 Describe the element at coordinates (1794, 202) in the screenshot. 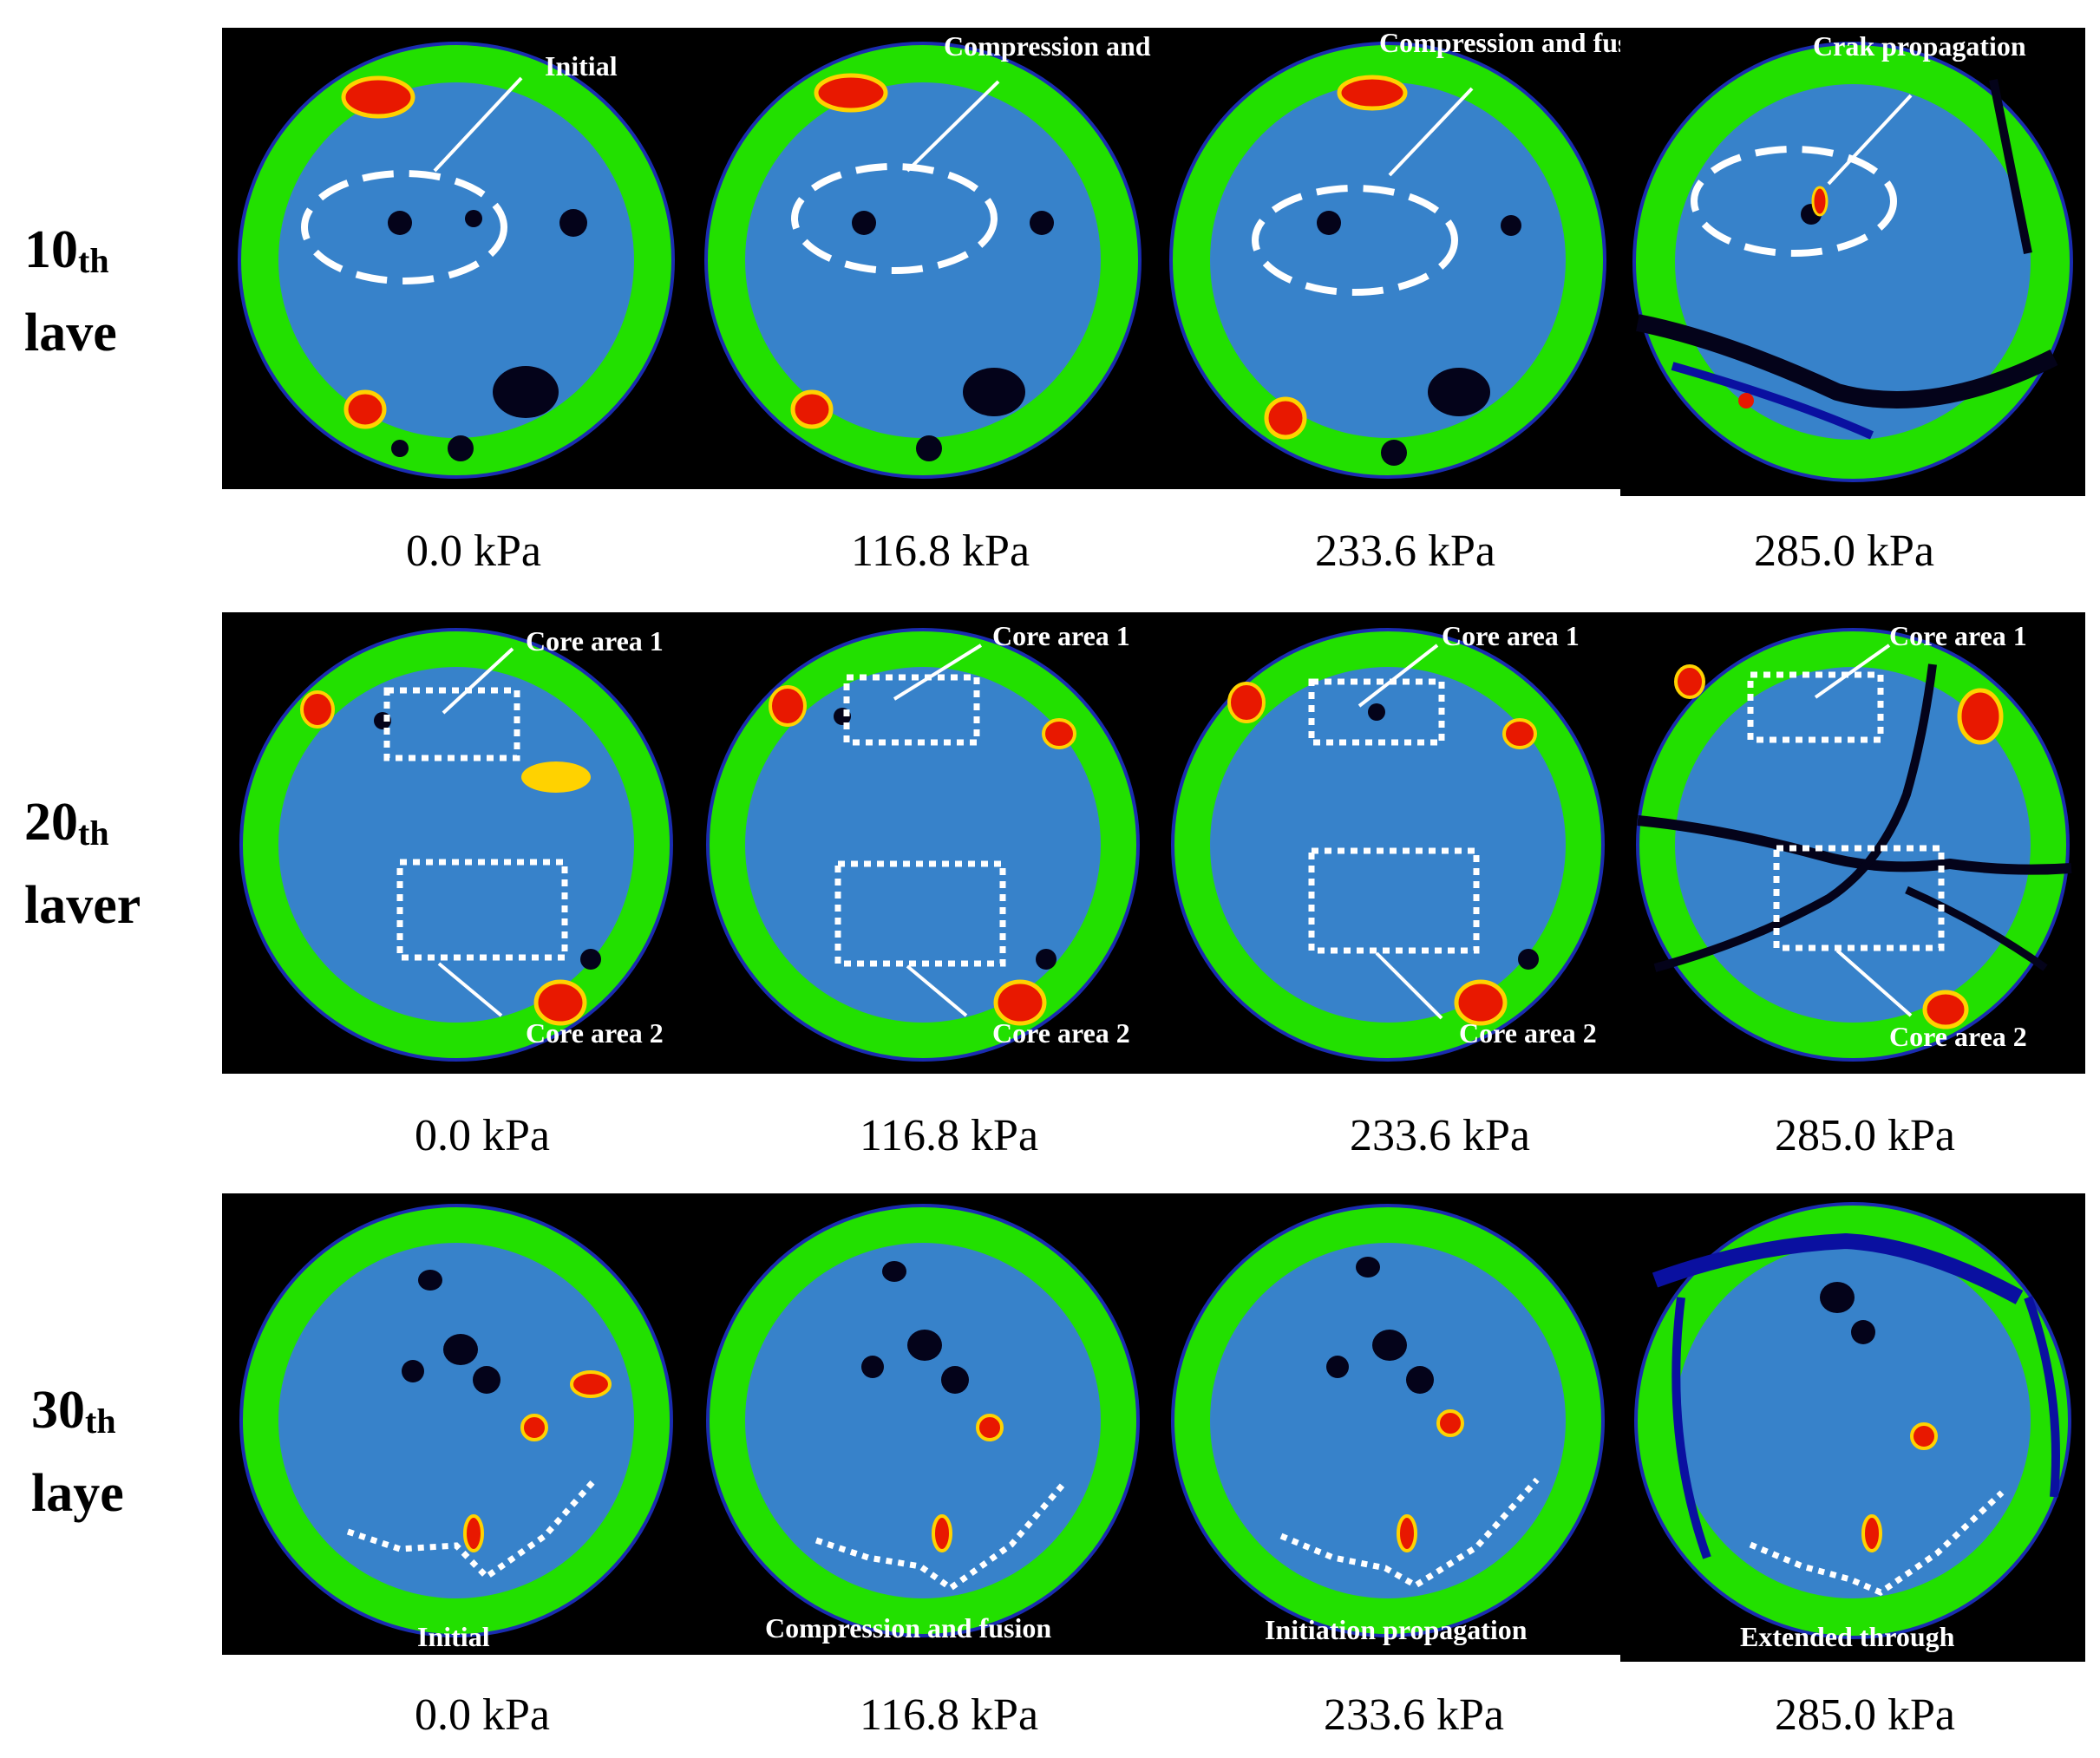

I see `dashed-ellipse-marker` at that location.